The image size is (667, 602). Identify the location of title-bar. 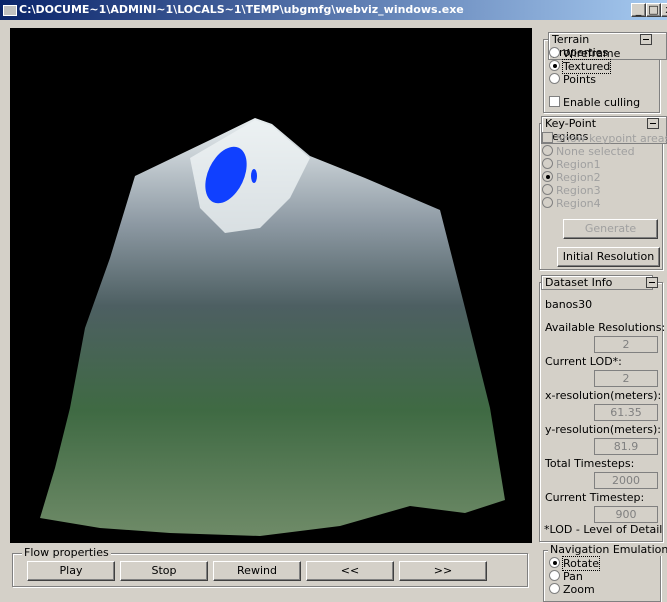
(333, 10).